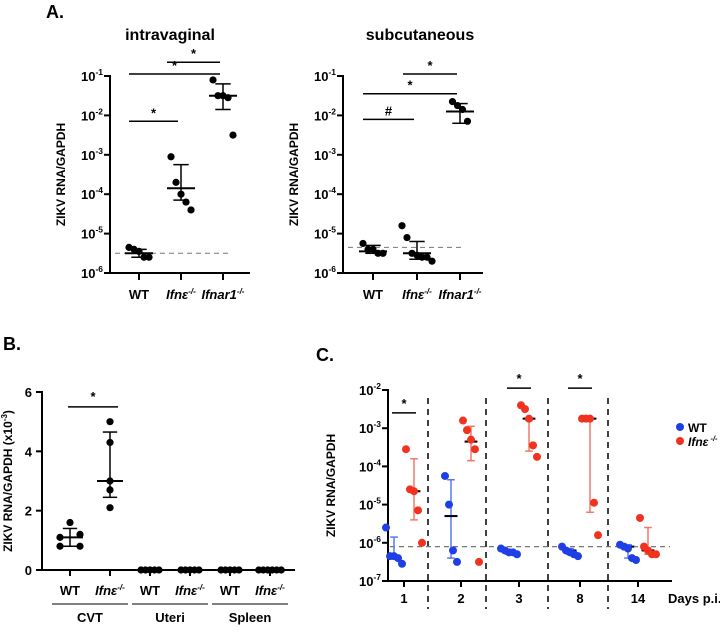 The image size is (720, 633). What do you see at coordinates (697, 428) in the screenshot?
I see `legend-label: WT` at bounding box center [697, 428].